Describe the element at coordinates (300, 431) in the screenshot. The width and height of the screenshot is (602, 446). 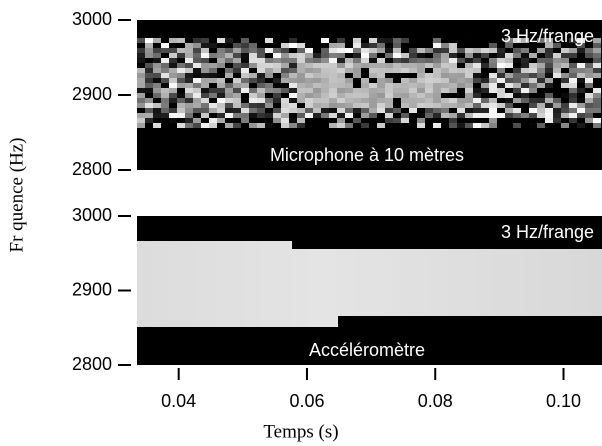
I see `x-axis-label: Temps (s)` at that location.